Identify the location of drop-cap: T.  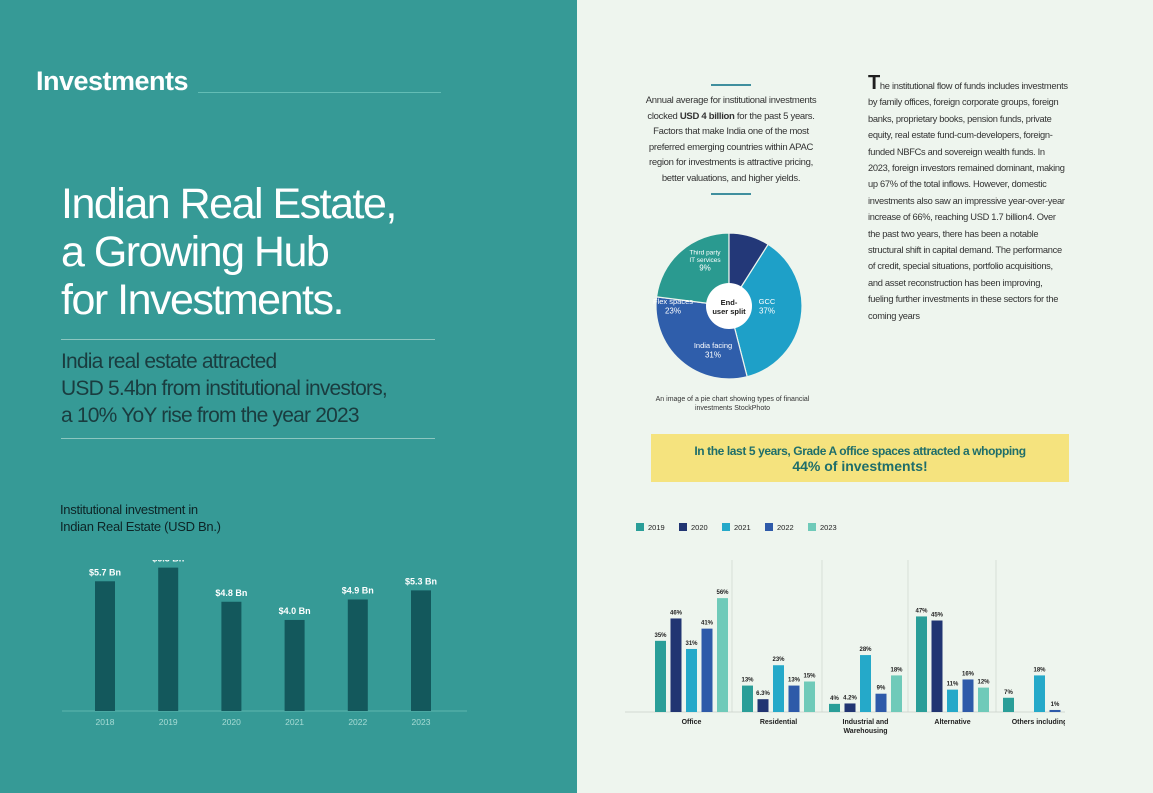
(874, 83).